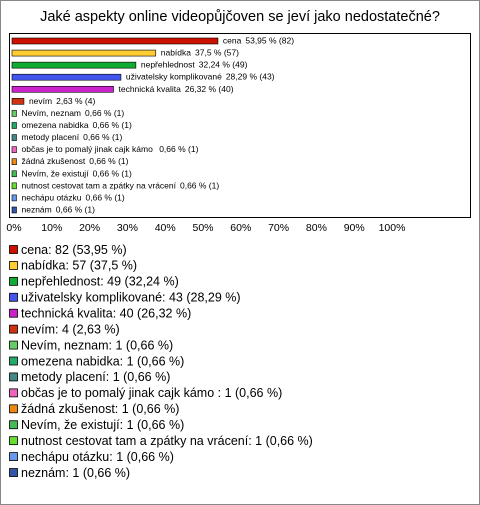 Image resolution: width=480 pixels, height=505 pixels. Describe the element at coordinates (51, 113) in the screenshot. I see `category-label: Nevím, neznam` at that location.